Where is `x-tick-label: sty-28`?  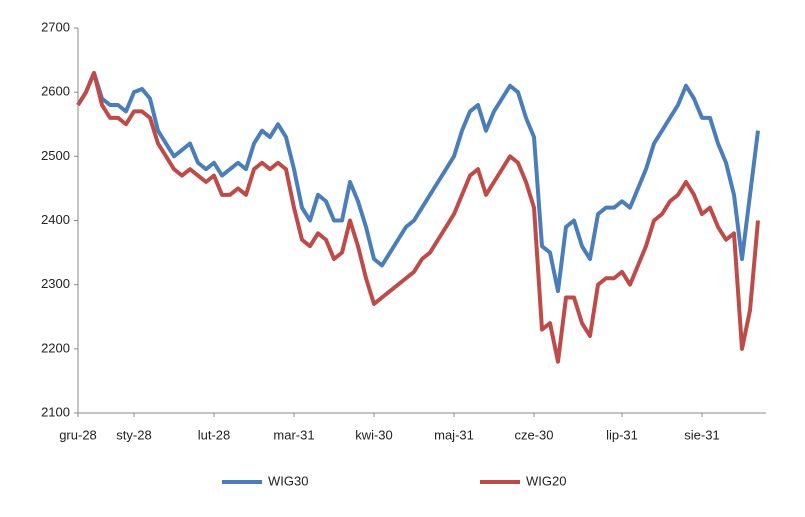
x-tick-label: sty-28 is located at coordinates (133, 434).